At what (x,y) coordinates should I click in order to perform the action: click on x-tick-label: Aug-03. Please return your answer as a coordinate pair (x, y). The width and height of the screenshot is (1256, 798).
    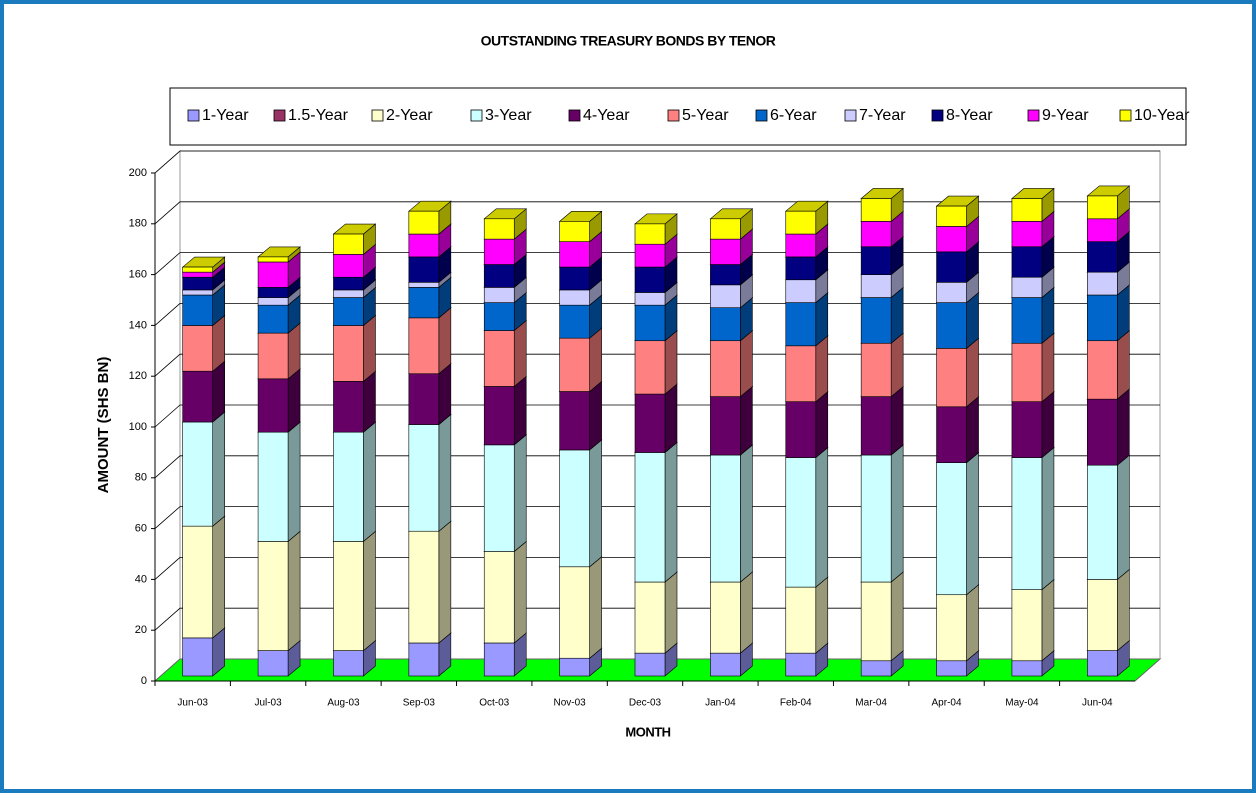
    Looking at the image, I should click on (343, 703).